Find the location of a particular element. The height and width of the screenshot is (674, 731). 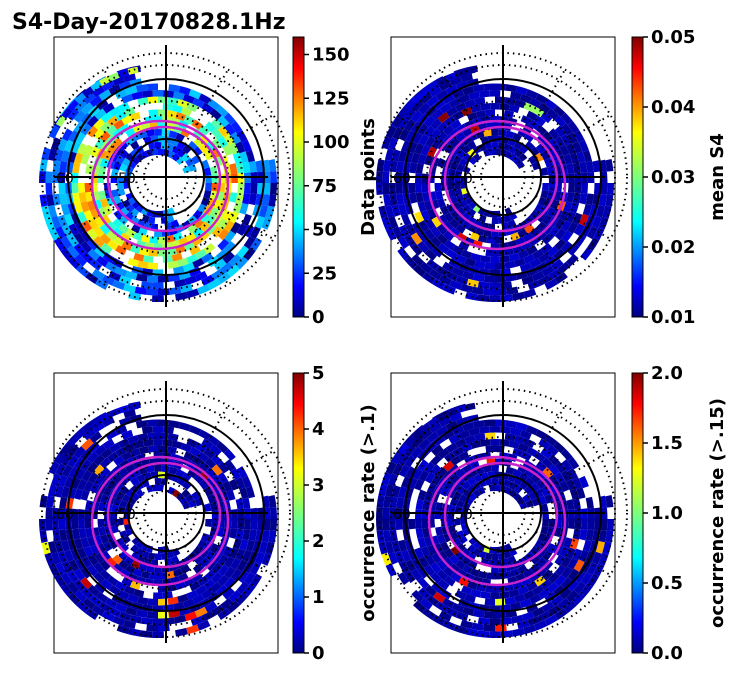

colorbar-tick-label: 50 is located at coordinates (324, 230).